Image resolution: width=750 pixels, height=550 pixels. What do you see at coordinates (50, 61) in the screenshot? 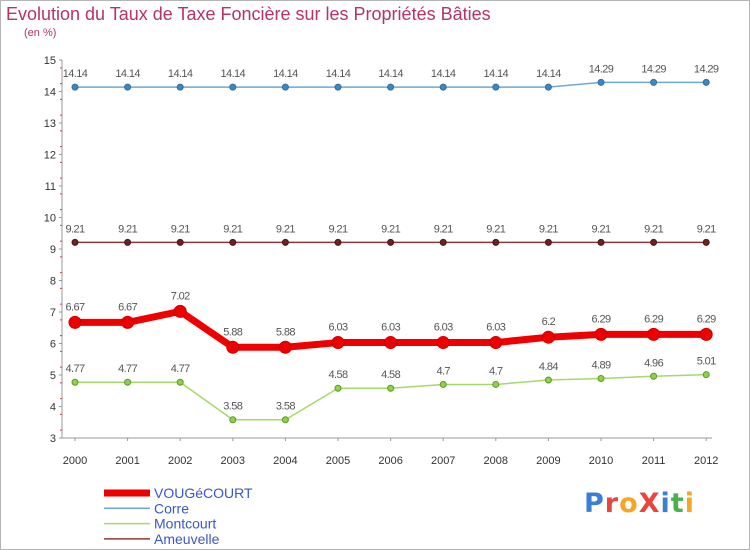
I see `y-tick-label: 15` at bounding box center [50, 61].